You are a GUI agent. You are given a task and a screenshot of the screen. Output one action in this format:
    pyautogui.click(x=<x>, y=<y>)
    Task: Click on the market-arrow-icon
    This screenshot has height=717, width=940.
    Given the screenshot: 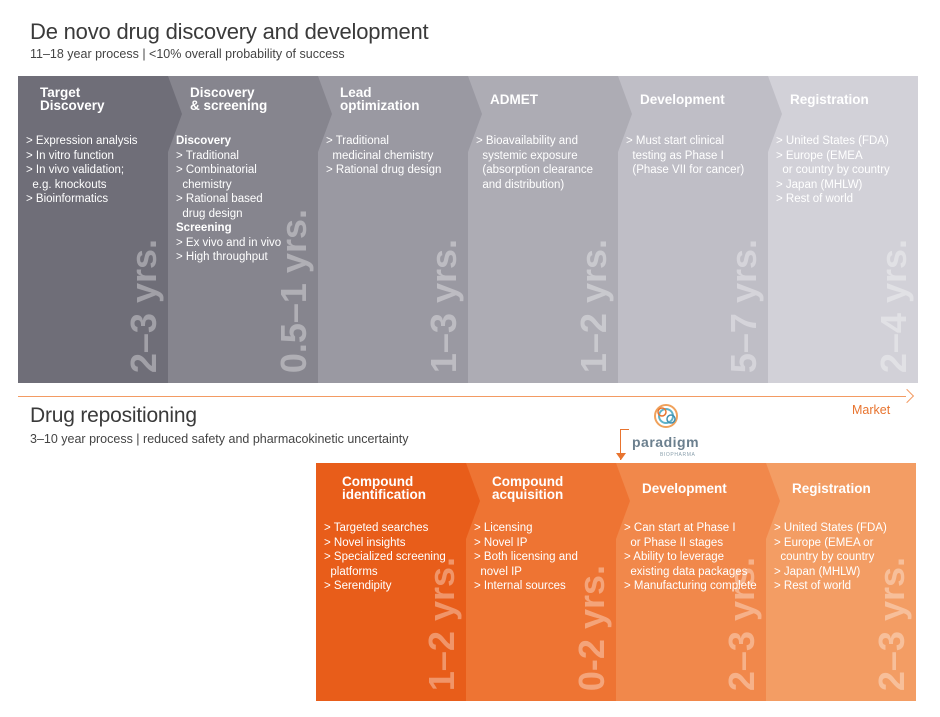 What is the action you would take?
    pyautogui.click(x=907, y=396)
    